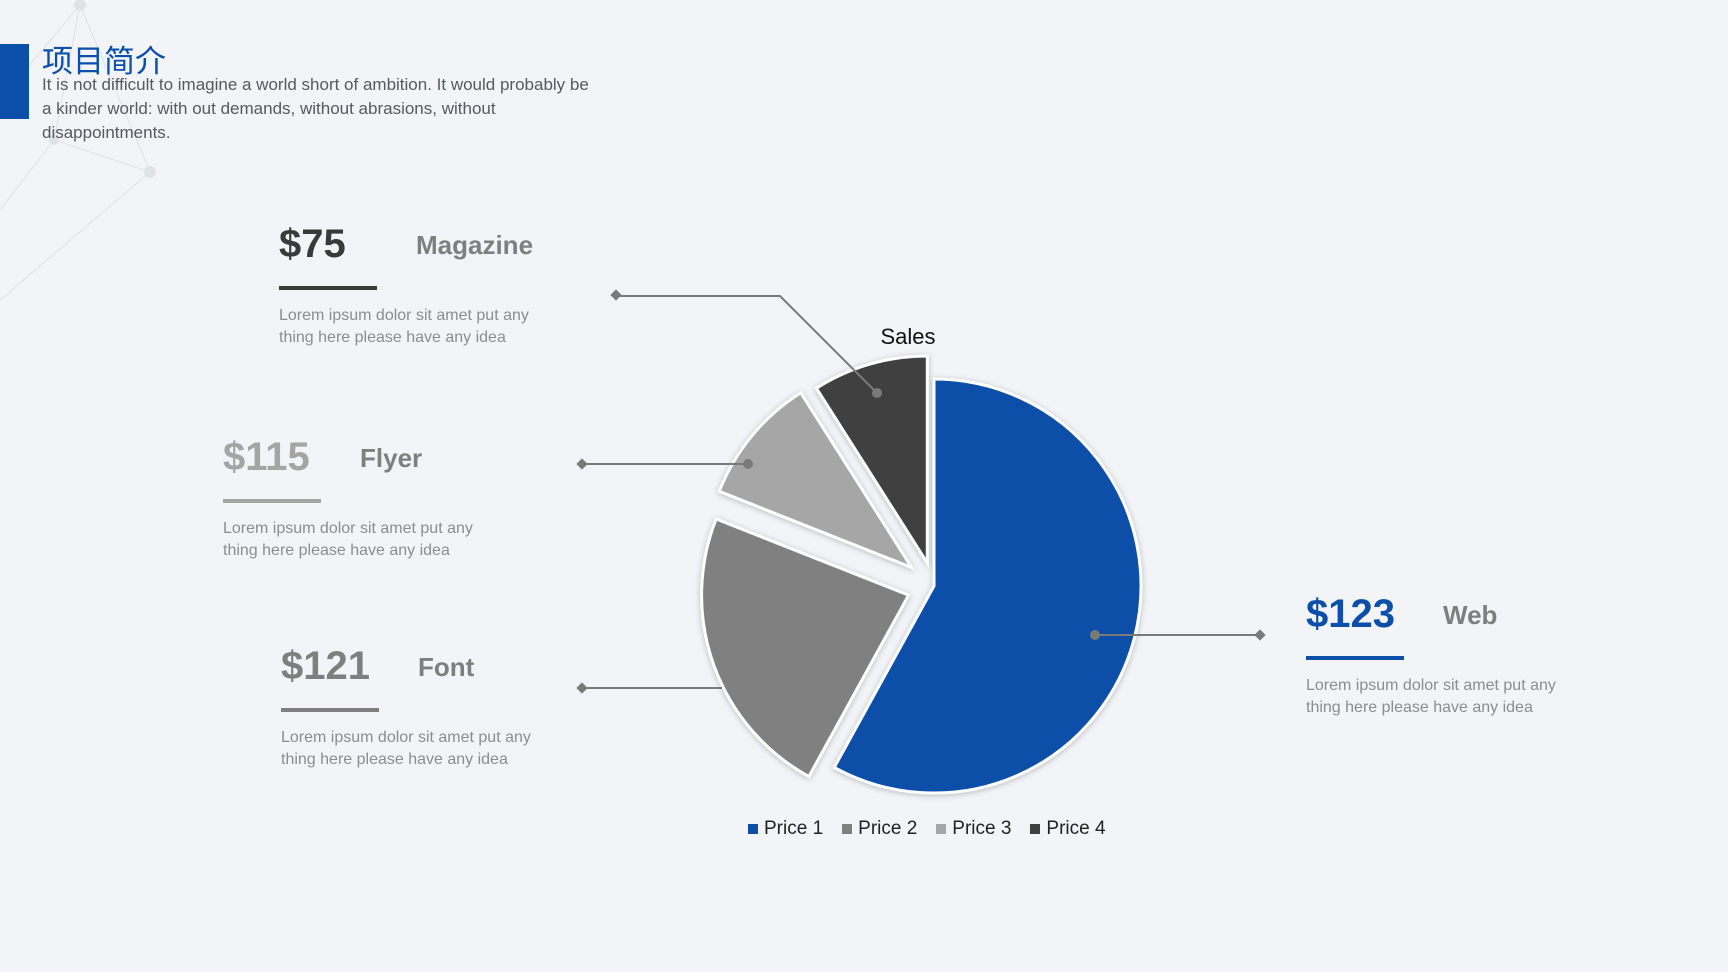  Describe the element at coordinates (330, 710) in the screenshot. I see `font-rule` at that location.